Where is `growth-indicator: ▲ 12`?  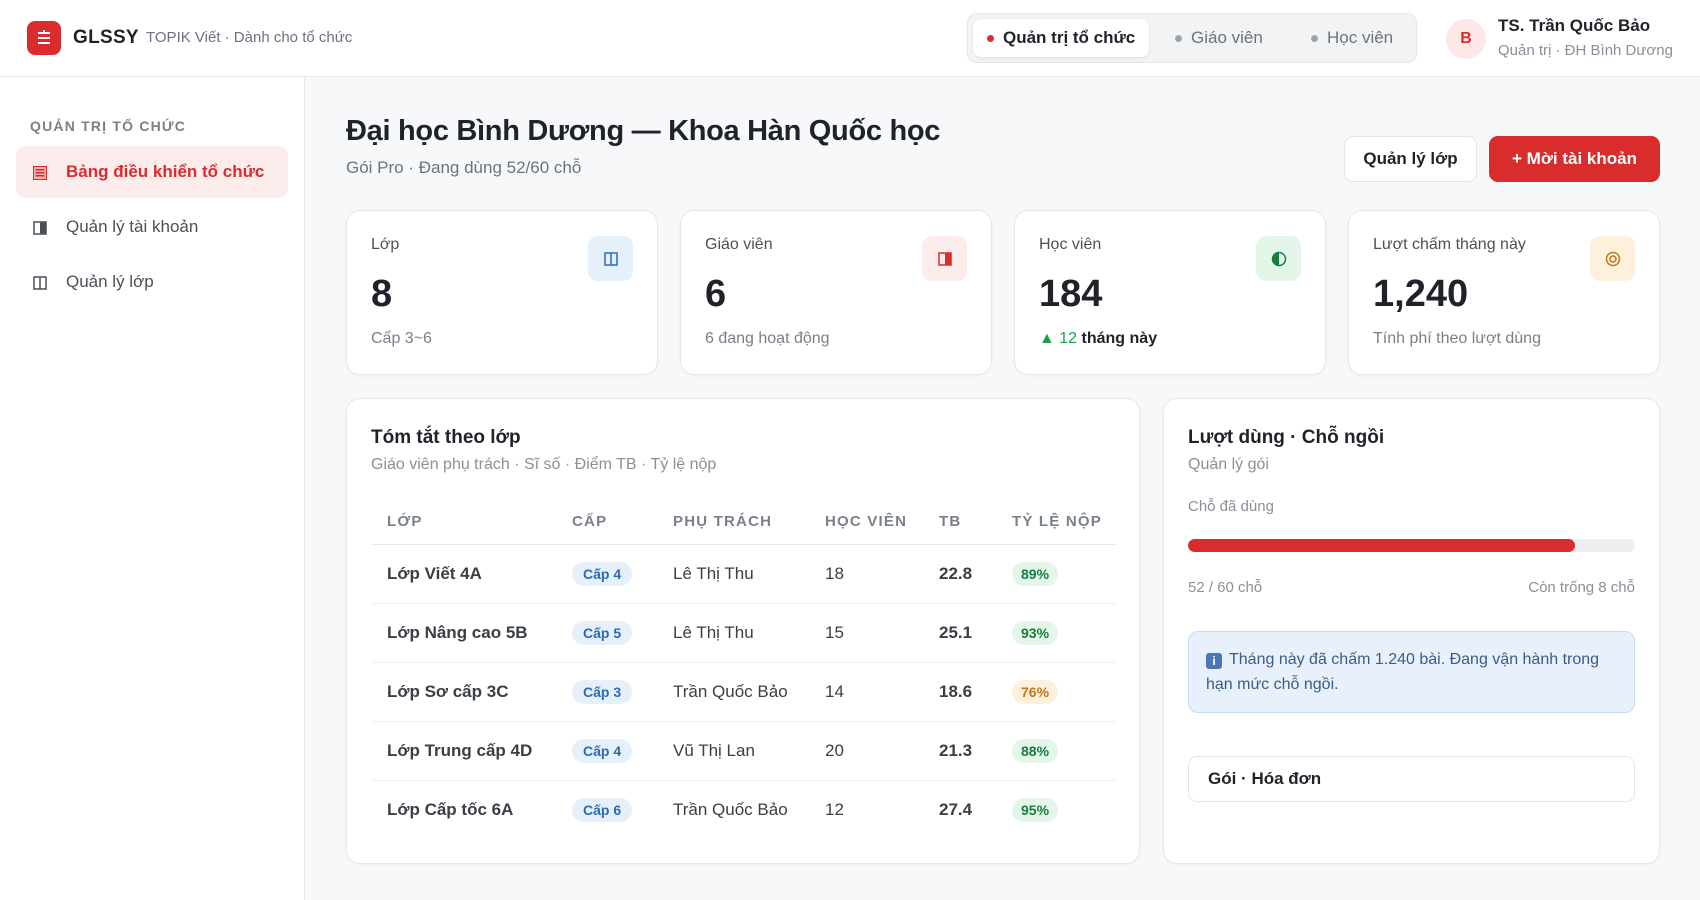
growth-indicator: ▲ 12 is located at coordinates (1058, 338).